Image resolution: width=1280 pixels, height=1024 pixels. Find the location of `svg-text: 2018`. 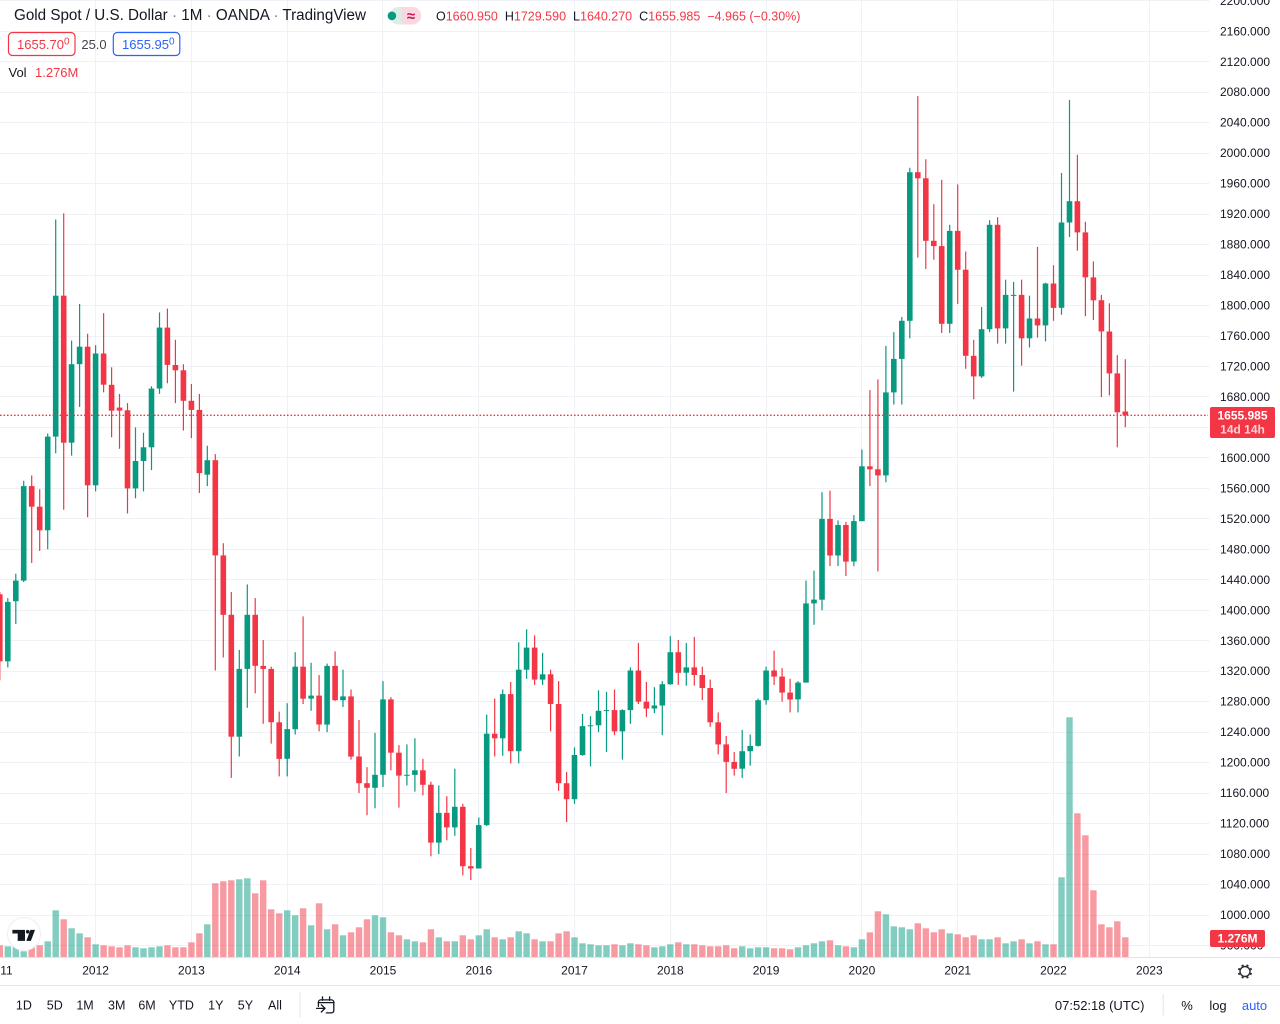

svg-text: 2018 is located at coordinates (670, 971).